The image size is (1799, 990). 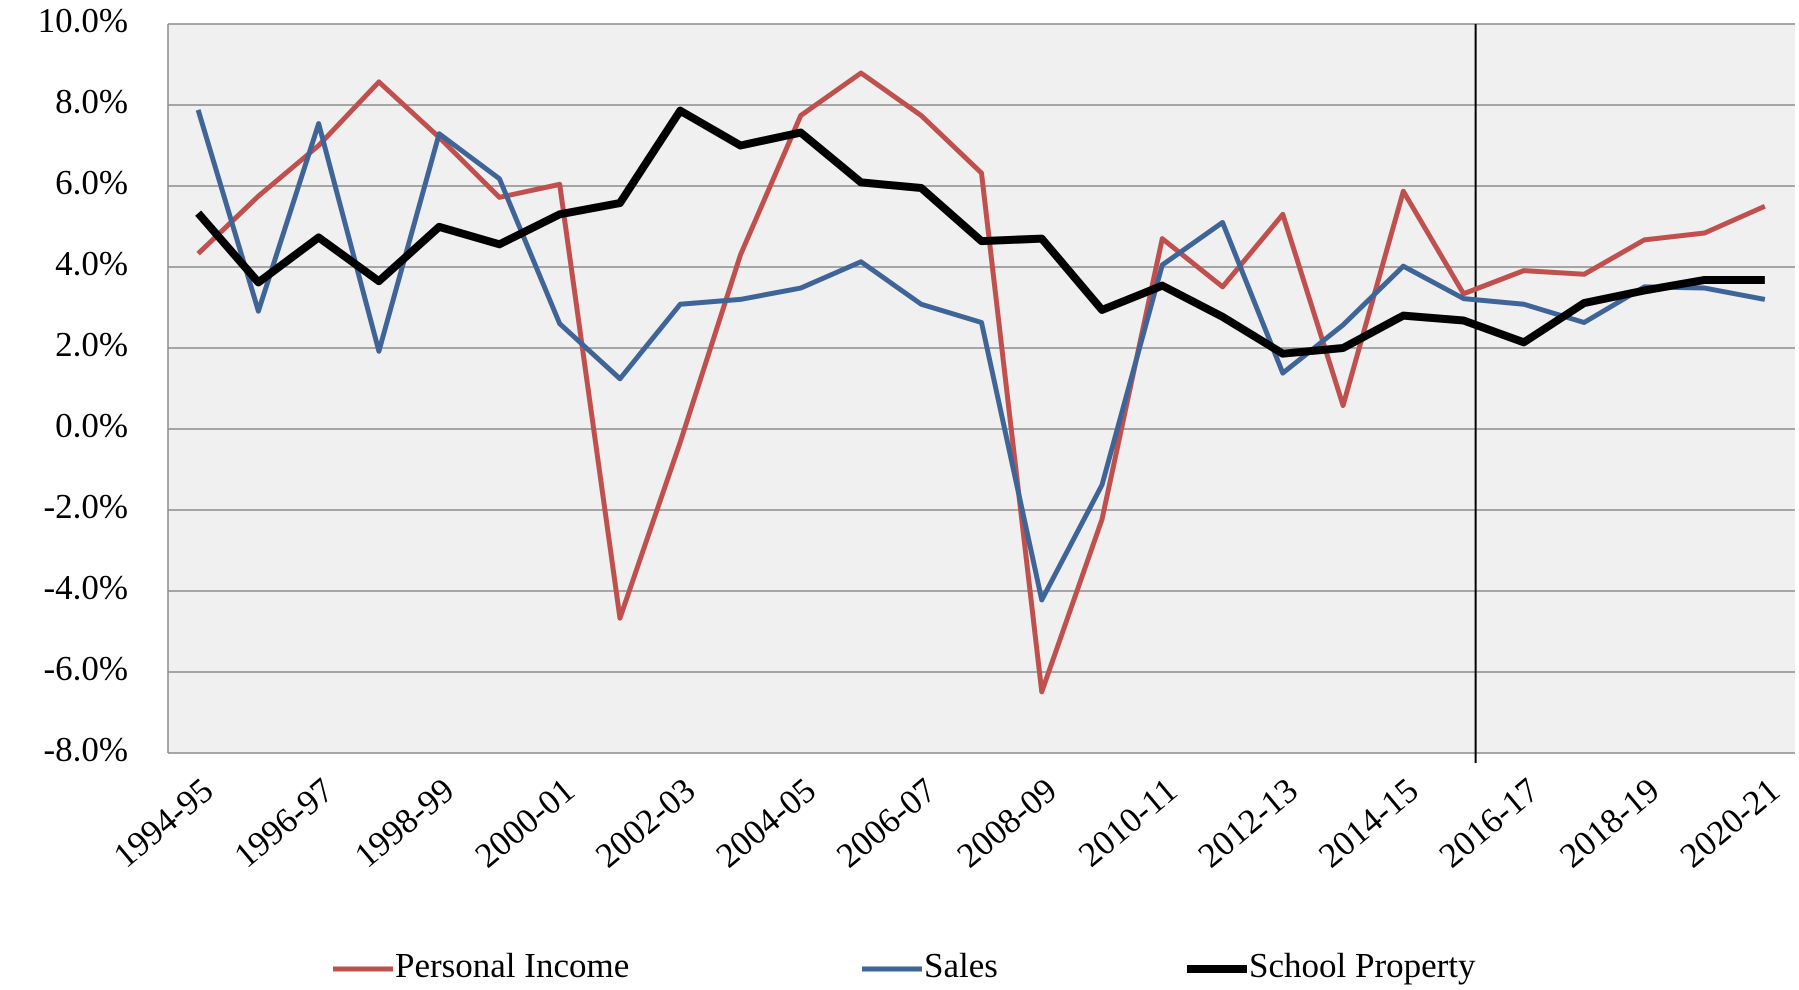 I want to click on x-tick-label: 2000-01, so click(x=525, y=822).